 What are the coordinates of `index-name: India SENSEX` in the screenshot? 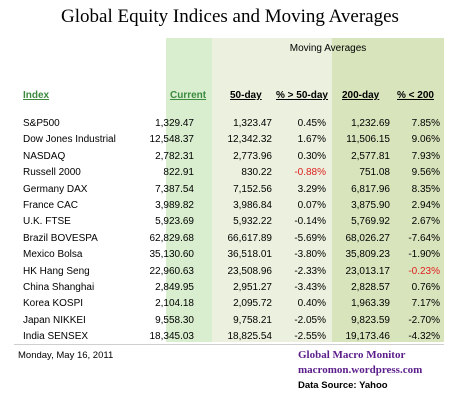 It's located at (56, 337).